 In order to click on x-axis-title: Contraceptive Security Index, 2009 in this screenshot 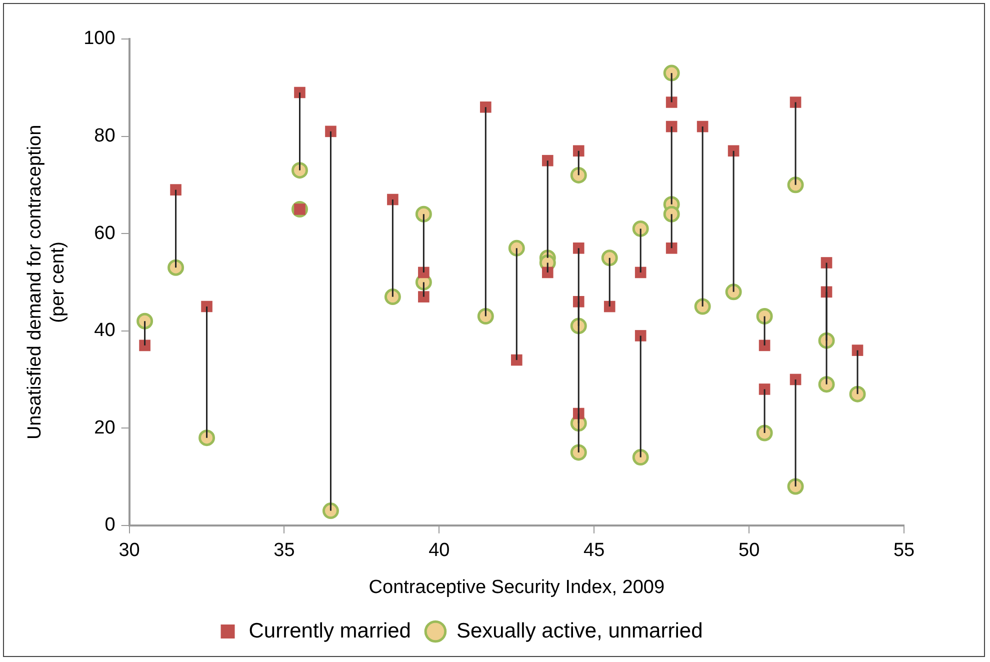, I will do `click(516, 587)`.